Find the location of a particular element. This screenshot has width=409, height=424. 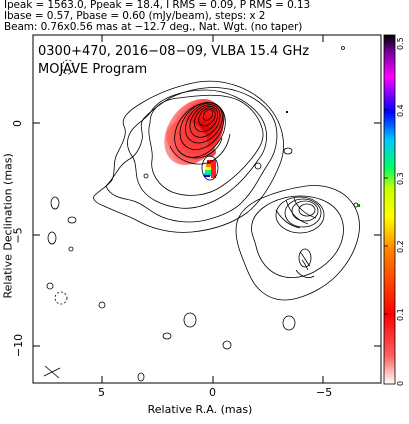

beam-marker is located at coordinates (52, 372).